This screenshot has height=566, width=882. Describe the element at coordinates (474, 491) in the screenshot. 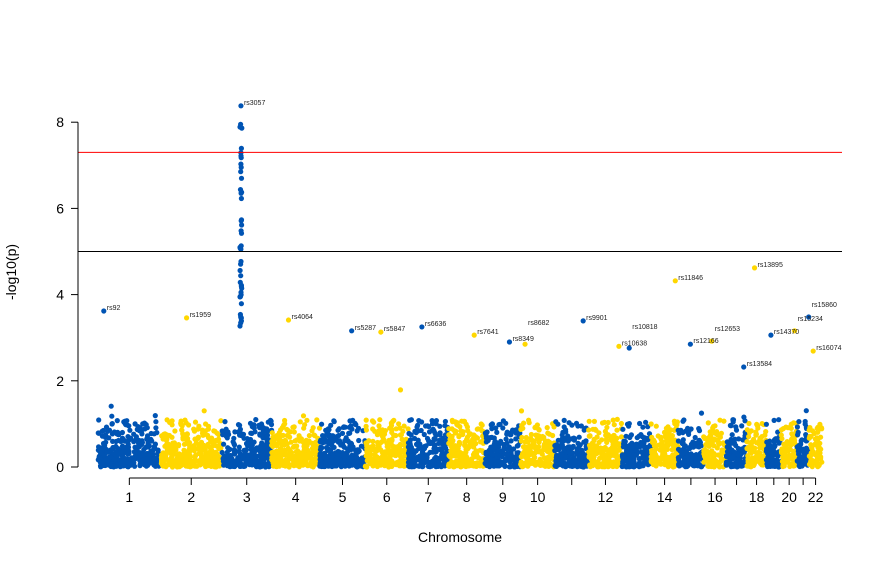

I see `x-axis: 1 2 3 4 5 6 7 8 9 10 12 14 16 18 20 22` at that location.